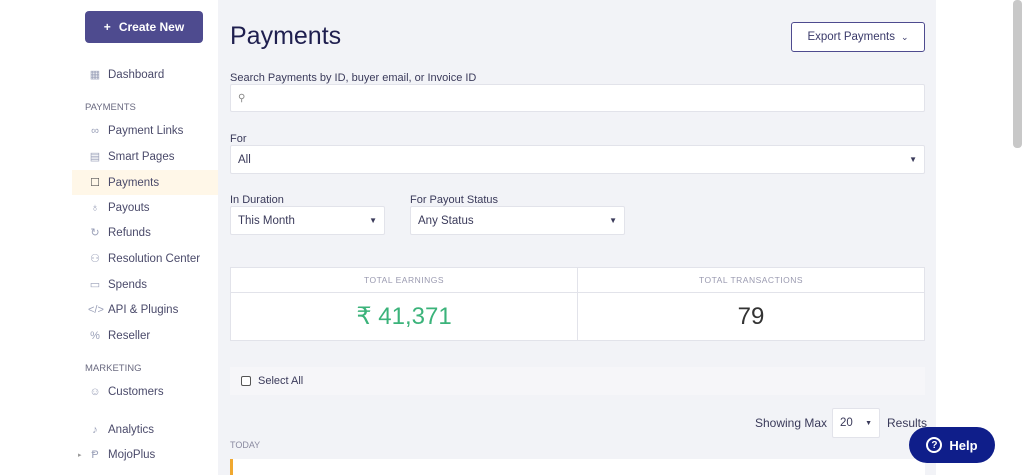  What do you see at coordinates (145, 258) in the screenshot?
I see `sidebar-item-resolution-center: ⚇ Resolution Center` at bounding box center [145, 258].